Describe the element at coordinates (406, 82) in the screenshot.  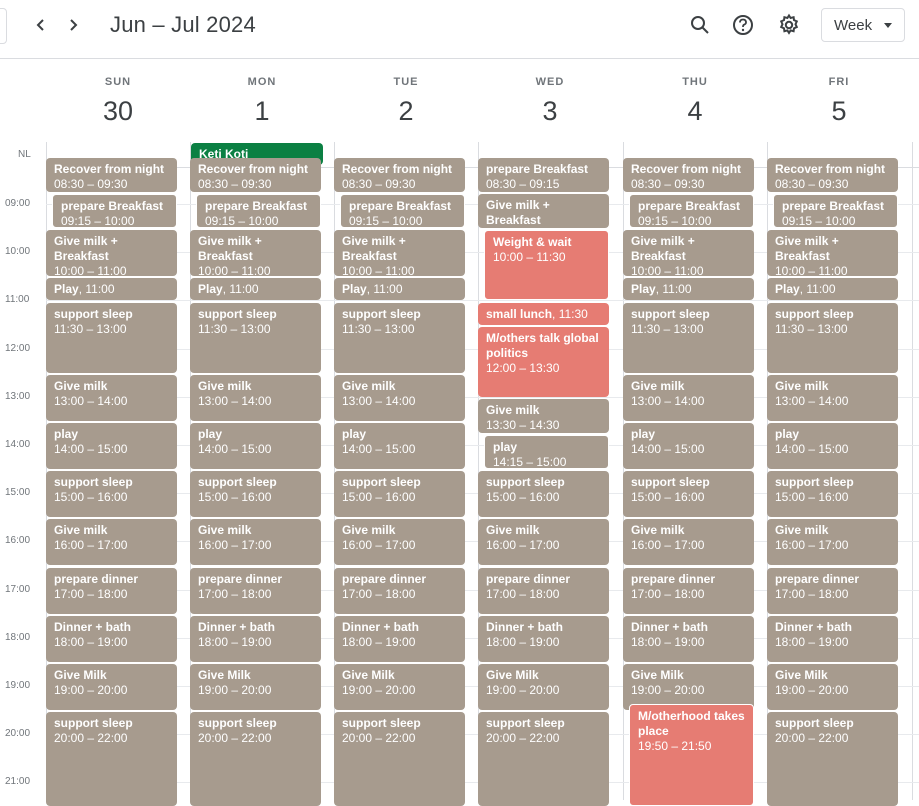
I see `day-name: TUE` at that location.